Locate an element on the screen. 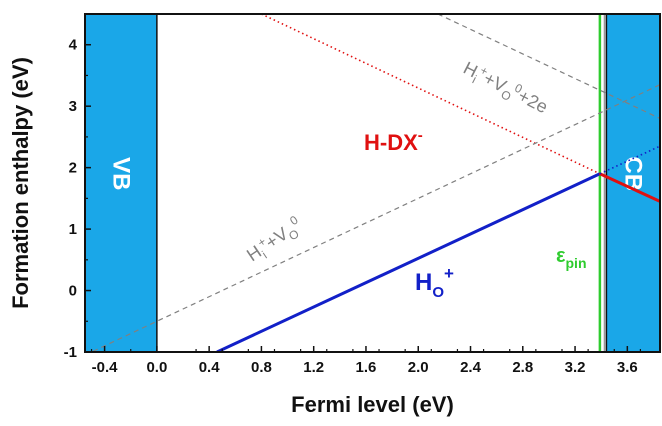  y-tick-label: 4 is located at coordinates (73, 45).